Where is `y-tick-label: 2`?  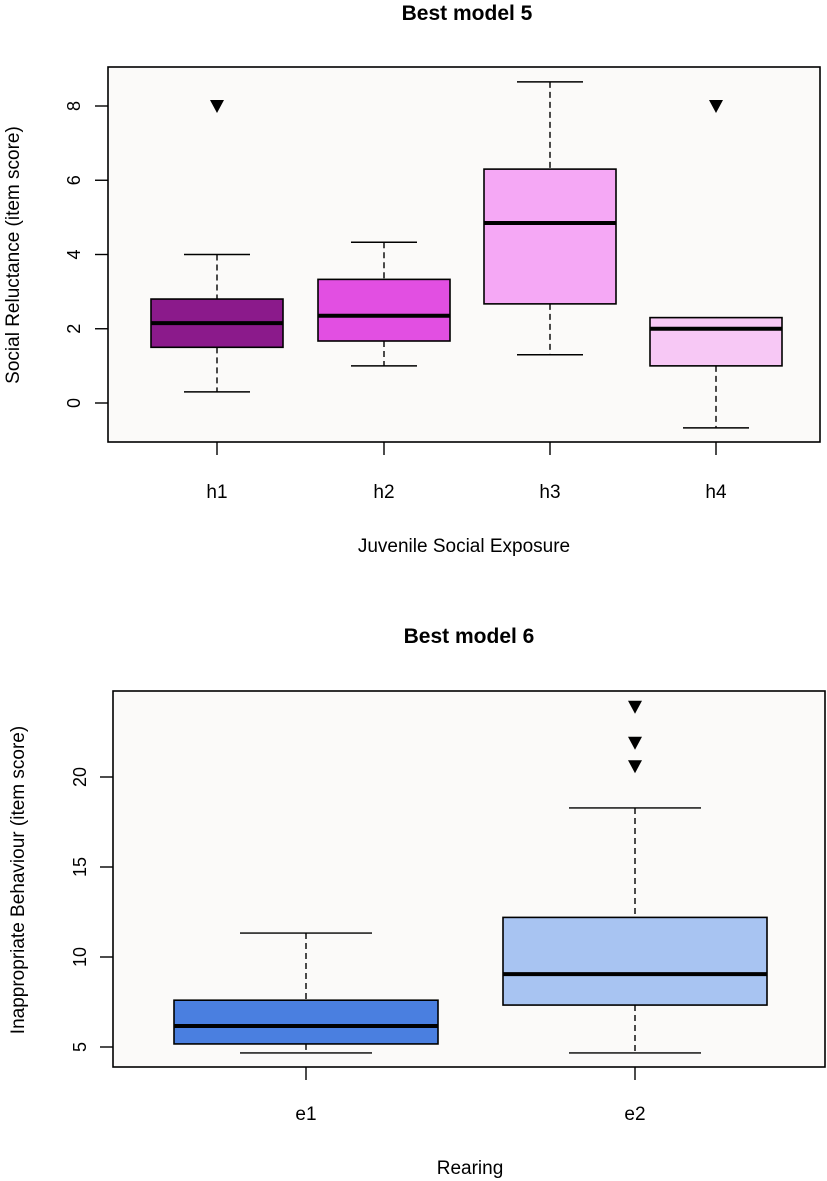 y-tick-label: 2 is located at coordinates (74, 329).